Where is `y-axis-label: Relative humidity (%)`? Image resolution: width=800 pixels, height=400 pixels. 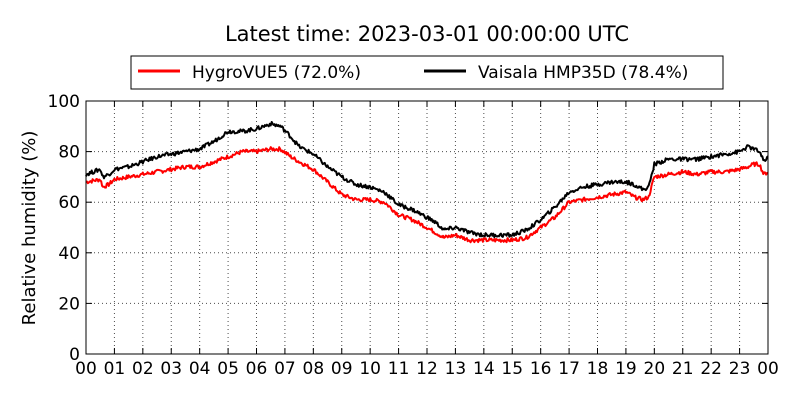 y-axis-label: Relative humidity (%) is located at coordinates (29, 228).